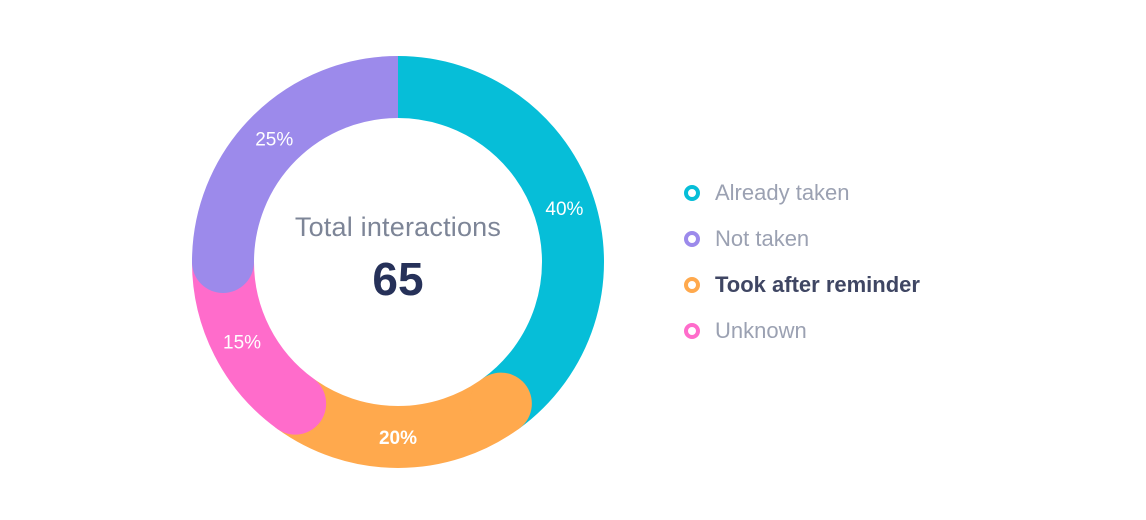 This screenshot has width=1146, height=520. I want to click on slice-cap-unknown, so click(295, 403).